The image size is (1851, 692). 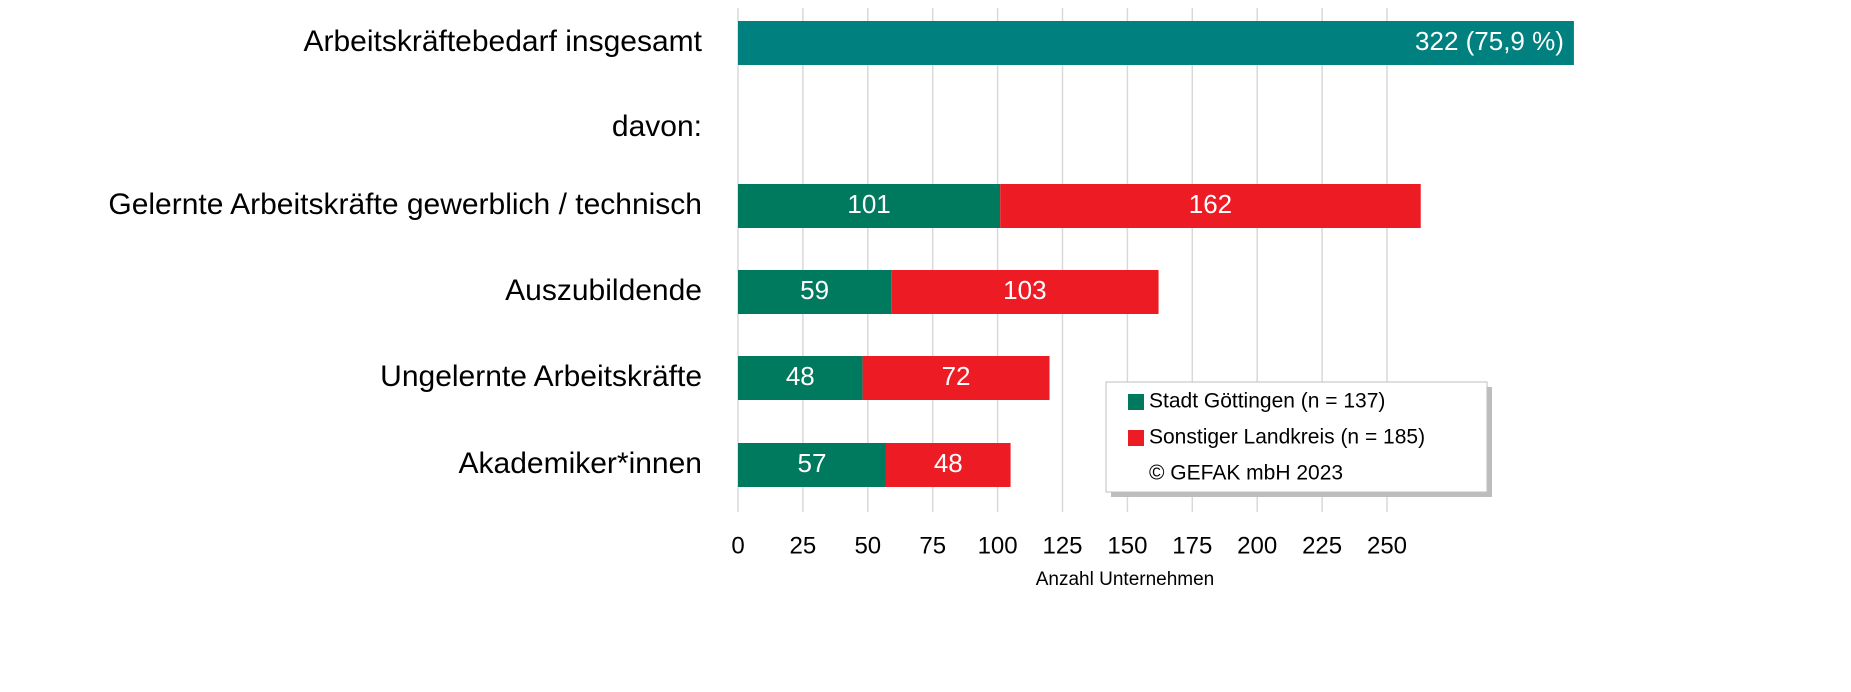 I want to click on y-tick-label: Auszubildende, so click(x=603, y=290).